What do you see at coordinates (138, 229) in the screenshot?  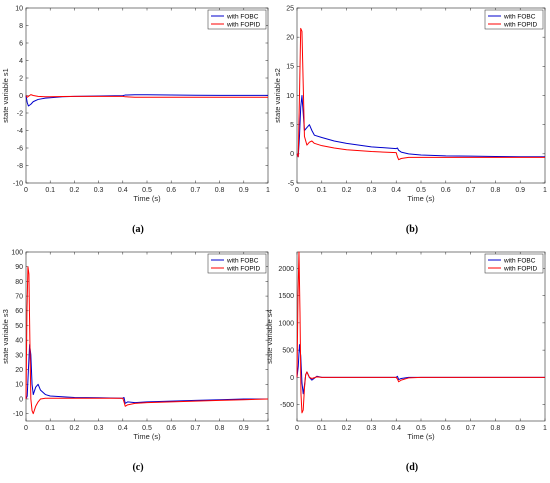 I see `subfigure-caption: (a)` at bounding box center [138, 229].